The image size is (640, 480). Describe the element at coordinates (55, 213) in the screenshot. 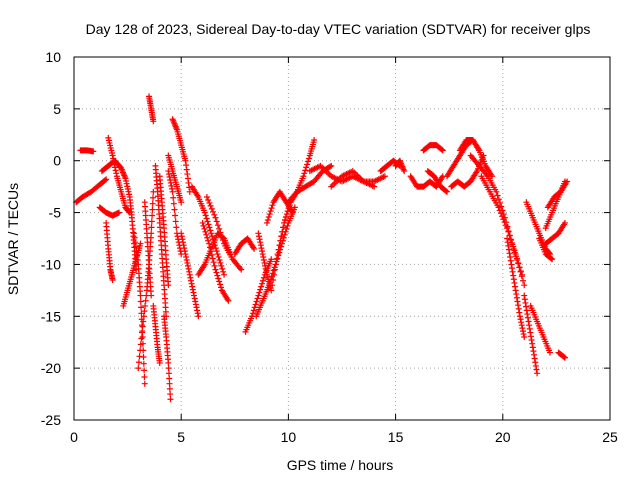

I see `y-tick-label: -5` at that location.